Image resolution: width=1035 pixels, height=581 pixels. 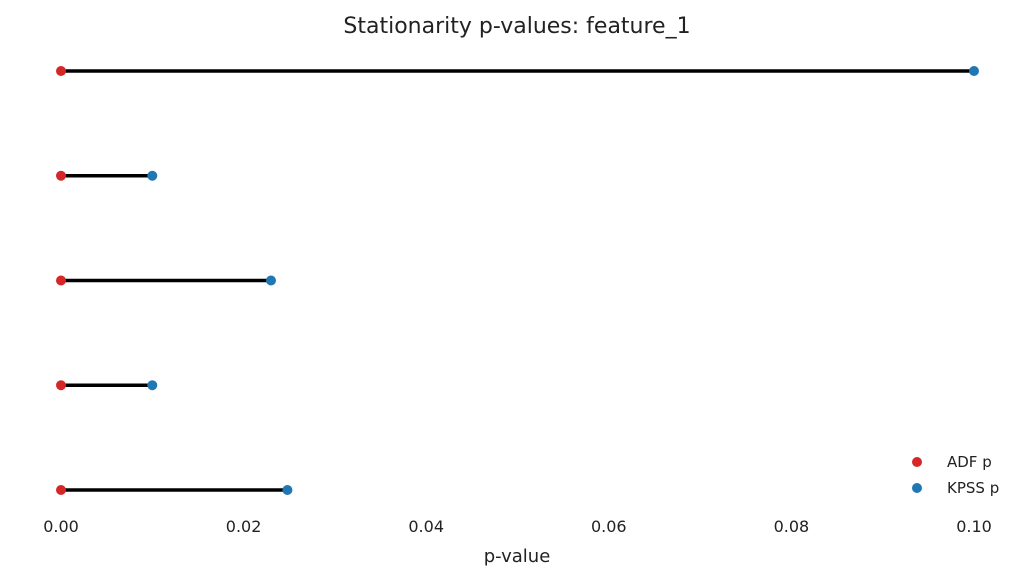 What do you see at coordinates (969, 462) in the screenshot?
I see `legend-label-adf: ADF p` at bounding box center [969, 462].